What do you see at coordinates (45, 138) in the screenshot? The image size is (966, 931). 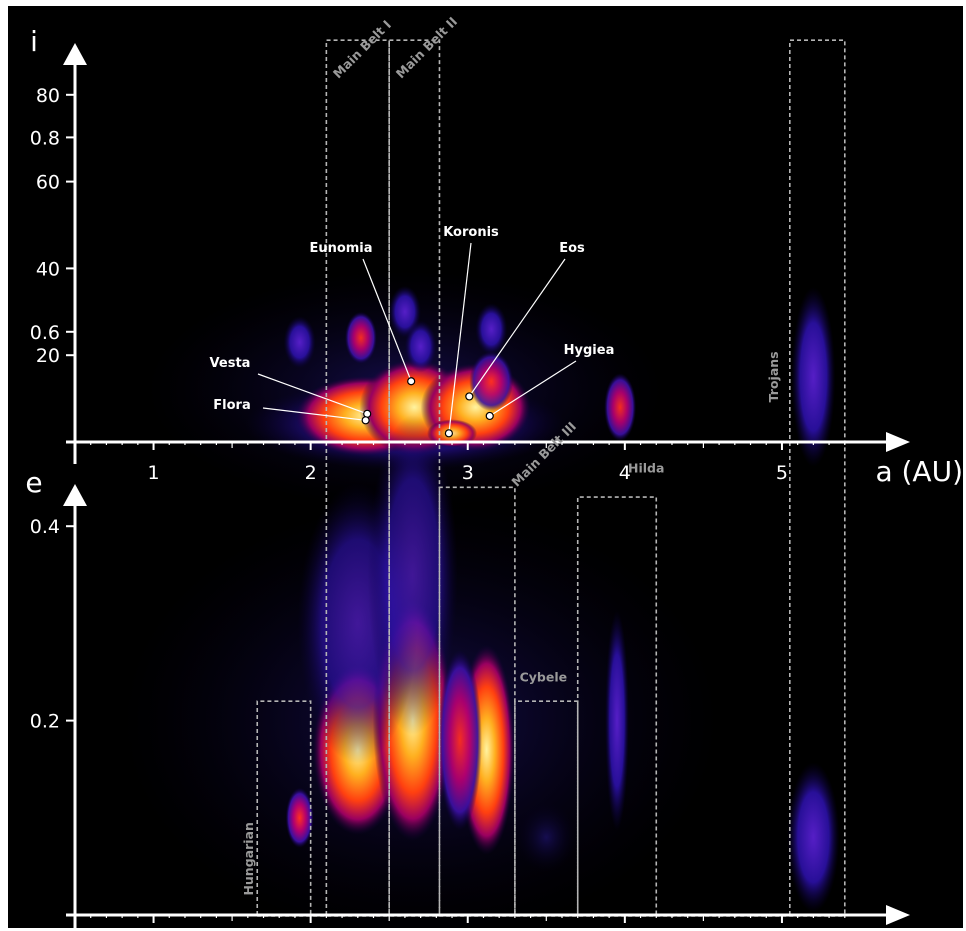 I see `y-tick-label: 0.8` at bounding box center [45, 138].